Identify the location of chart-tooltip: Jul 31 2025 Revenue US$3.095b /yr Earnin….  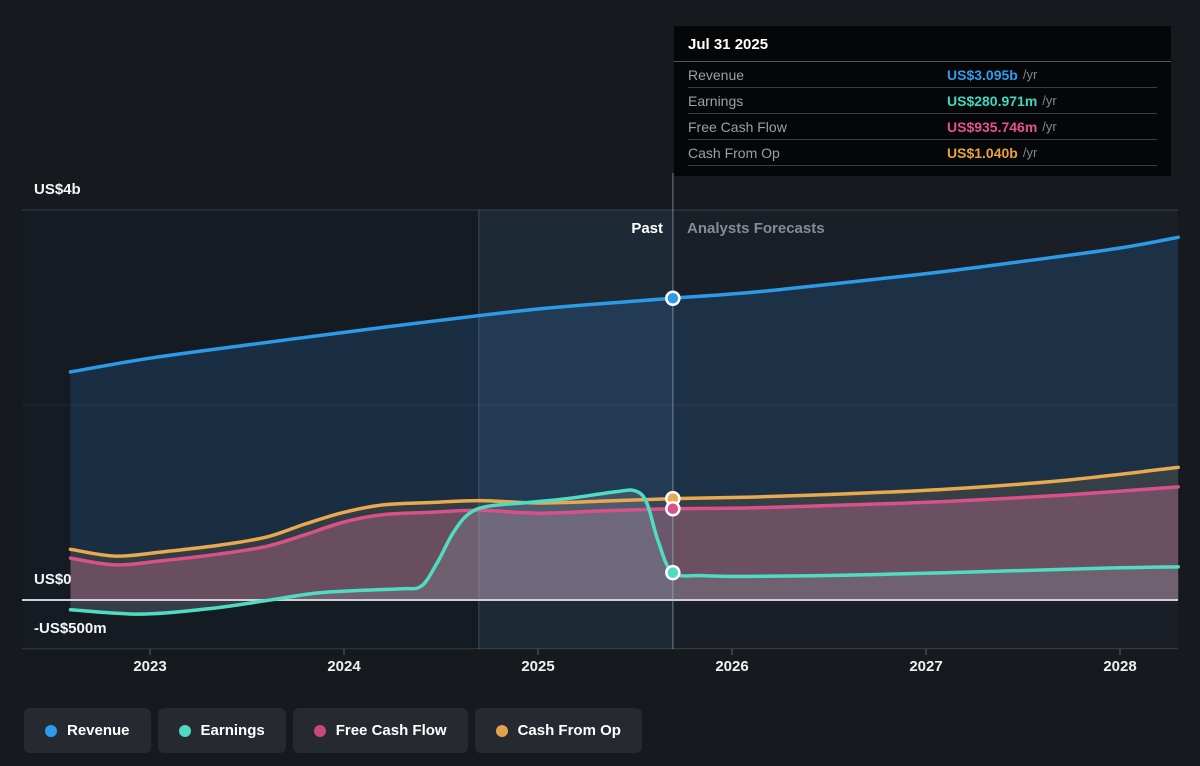
(922, 101).